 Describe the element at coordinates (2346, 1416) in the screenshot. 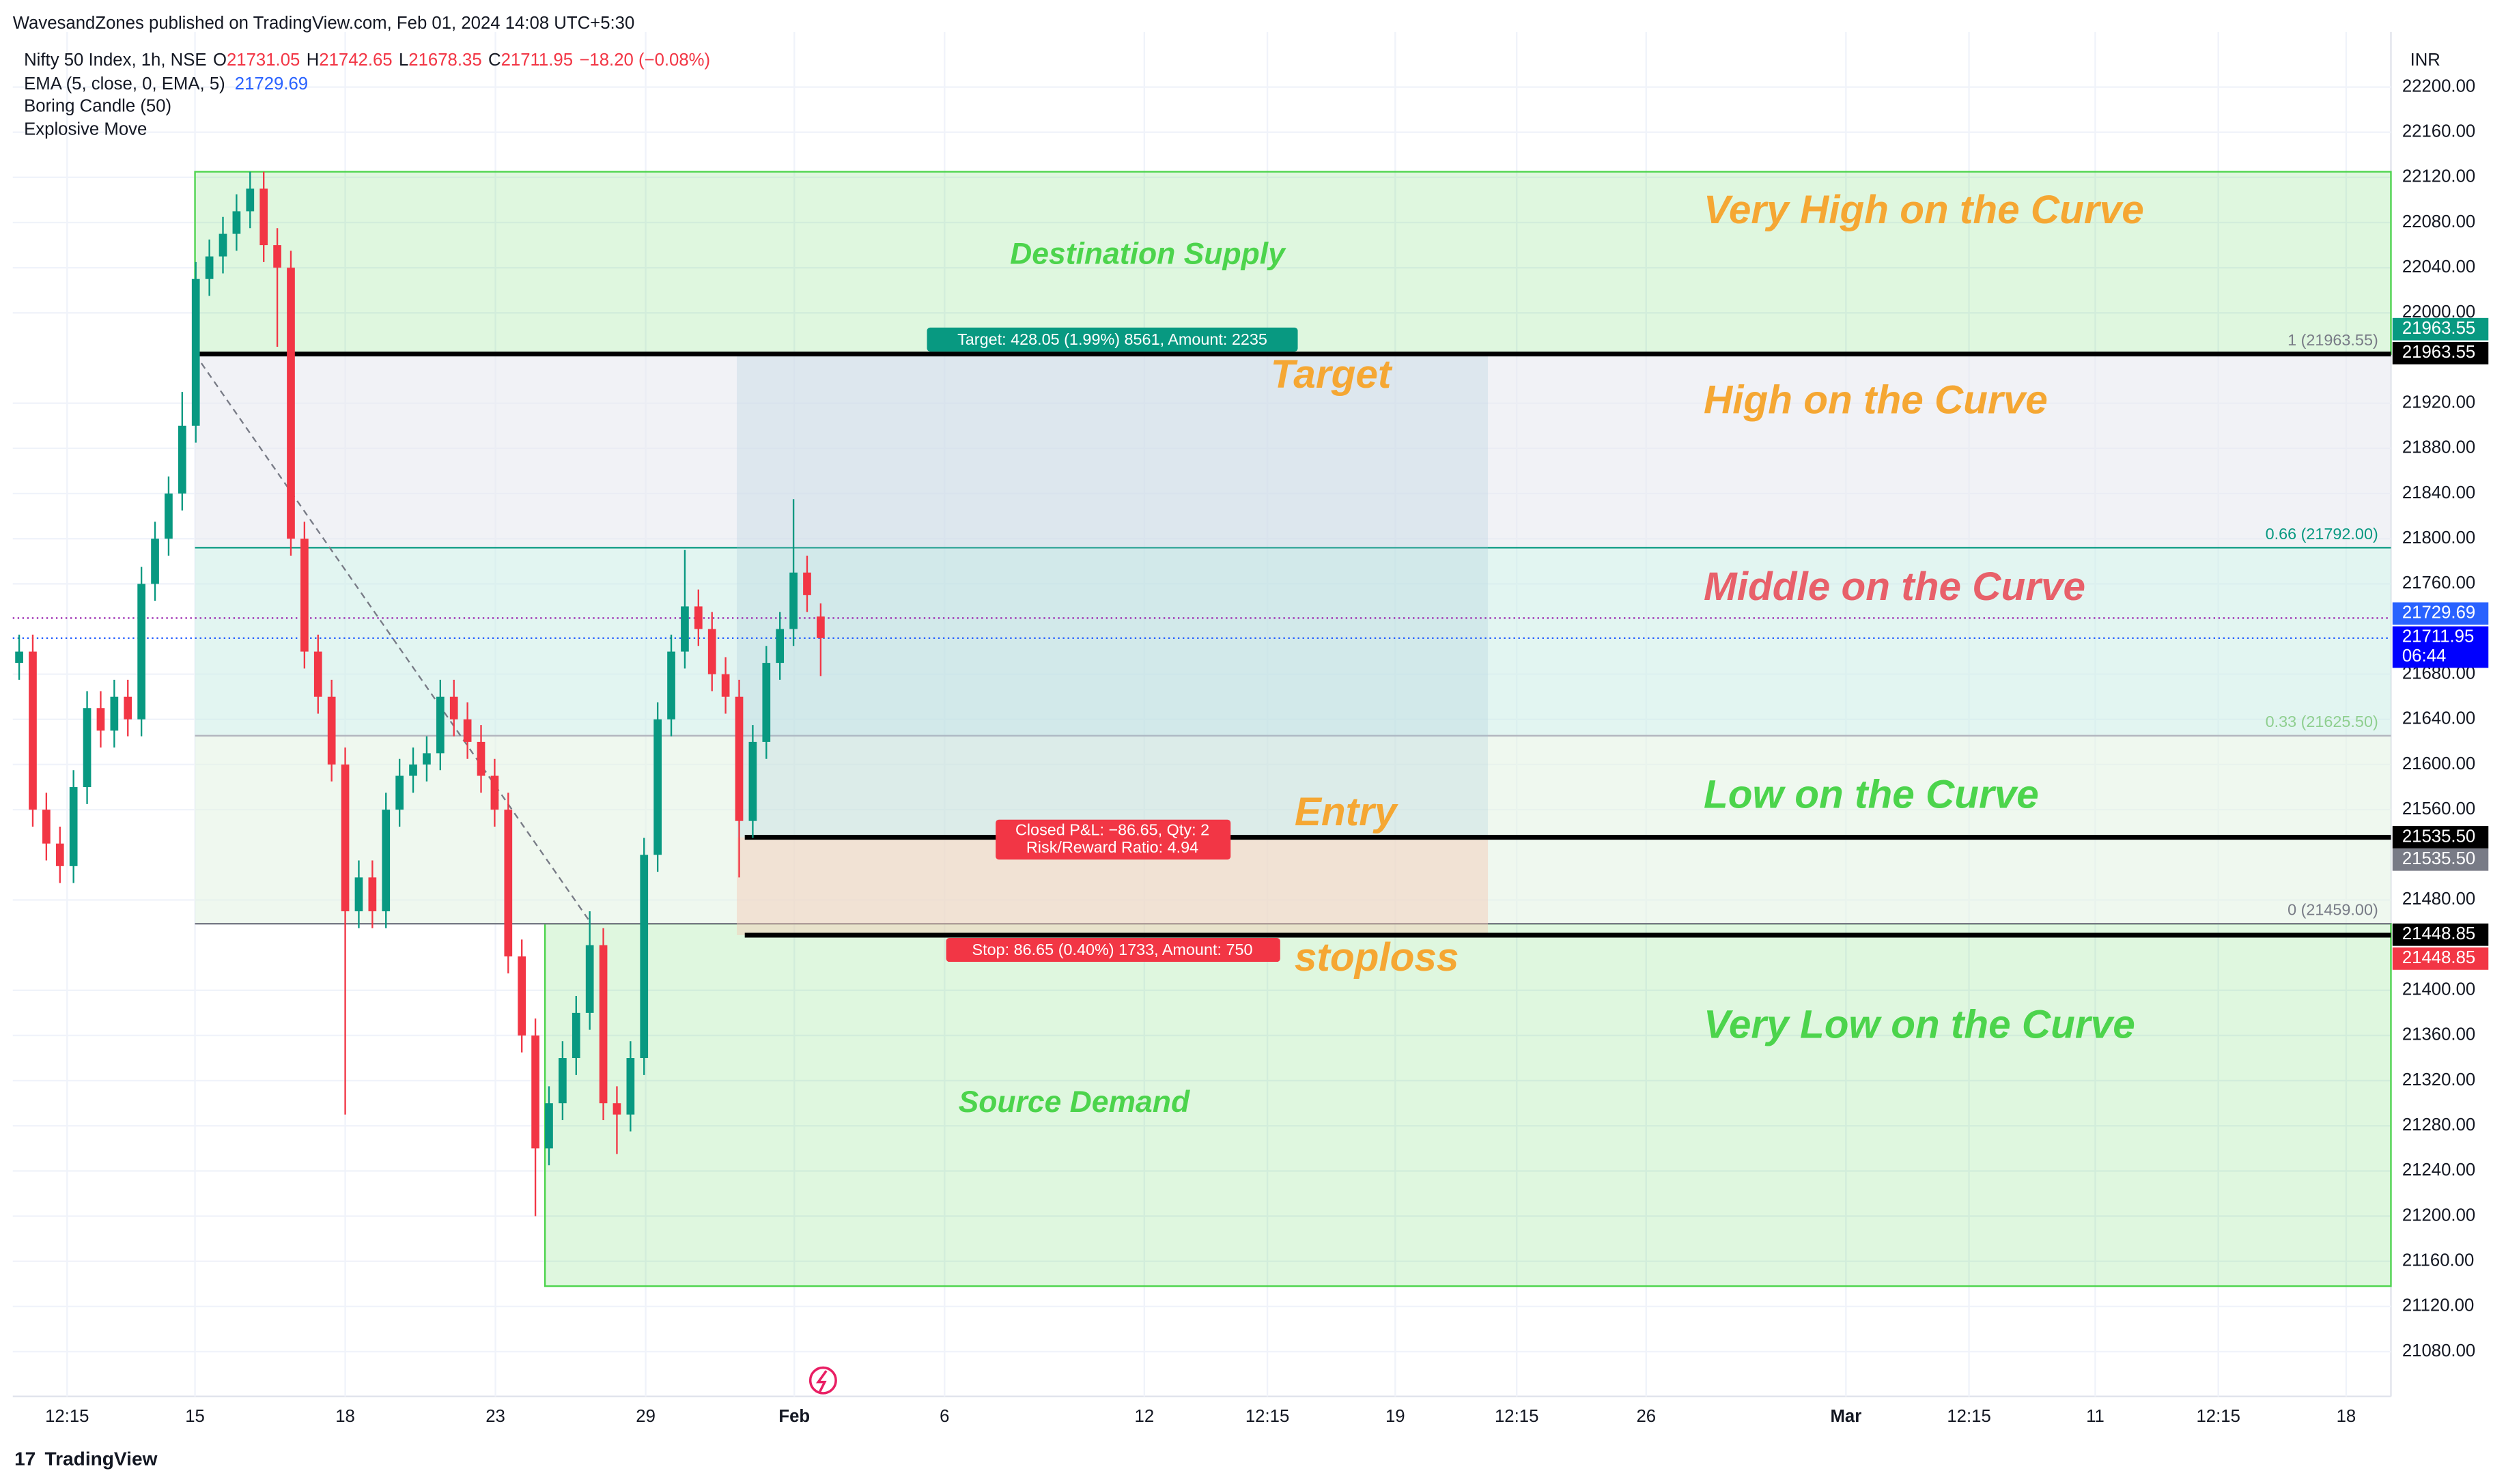

I see `x-tick-label: 18` at that location.